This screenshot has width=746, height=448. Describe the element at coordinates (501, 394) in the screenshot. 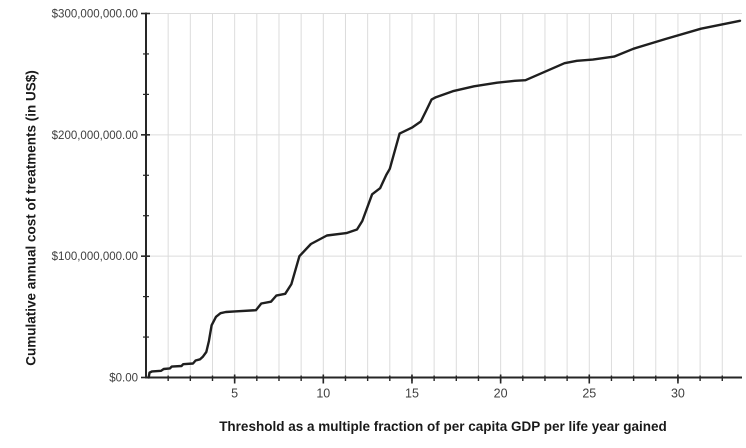

I see `x-tick-label: 20` at that location.